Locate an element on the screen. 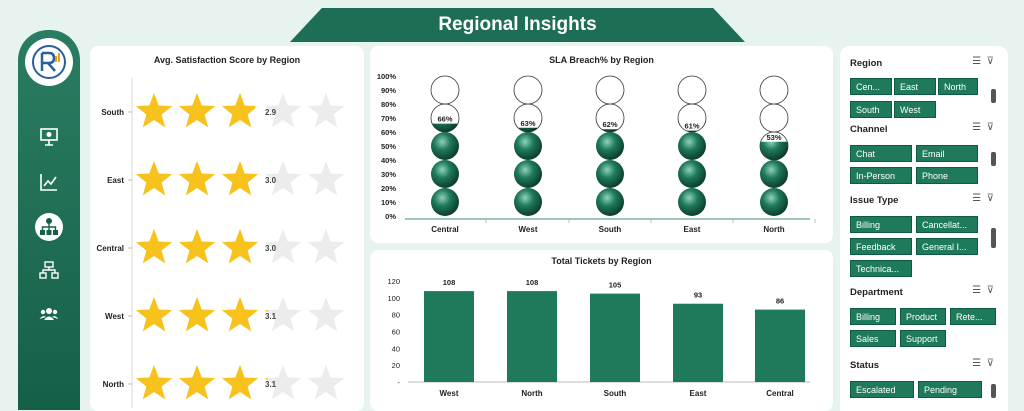 The height and width of the screenshot is (411, 1024). satisfaction-value-label: 3.1 is located at coordinates (271, 316).